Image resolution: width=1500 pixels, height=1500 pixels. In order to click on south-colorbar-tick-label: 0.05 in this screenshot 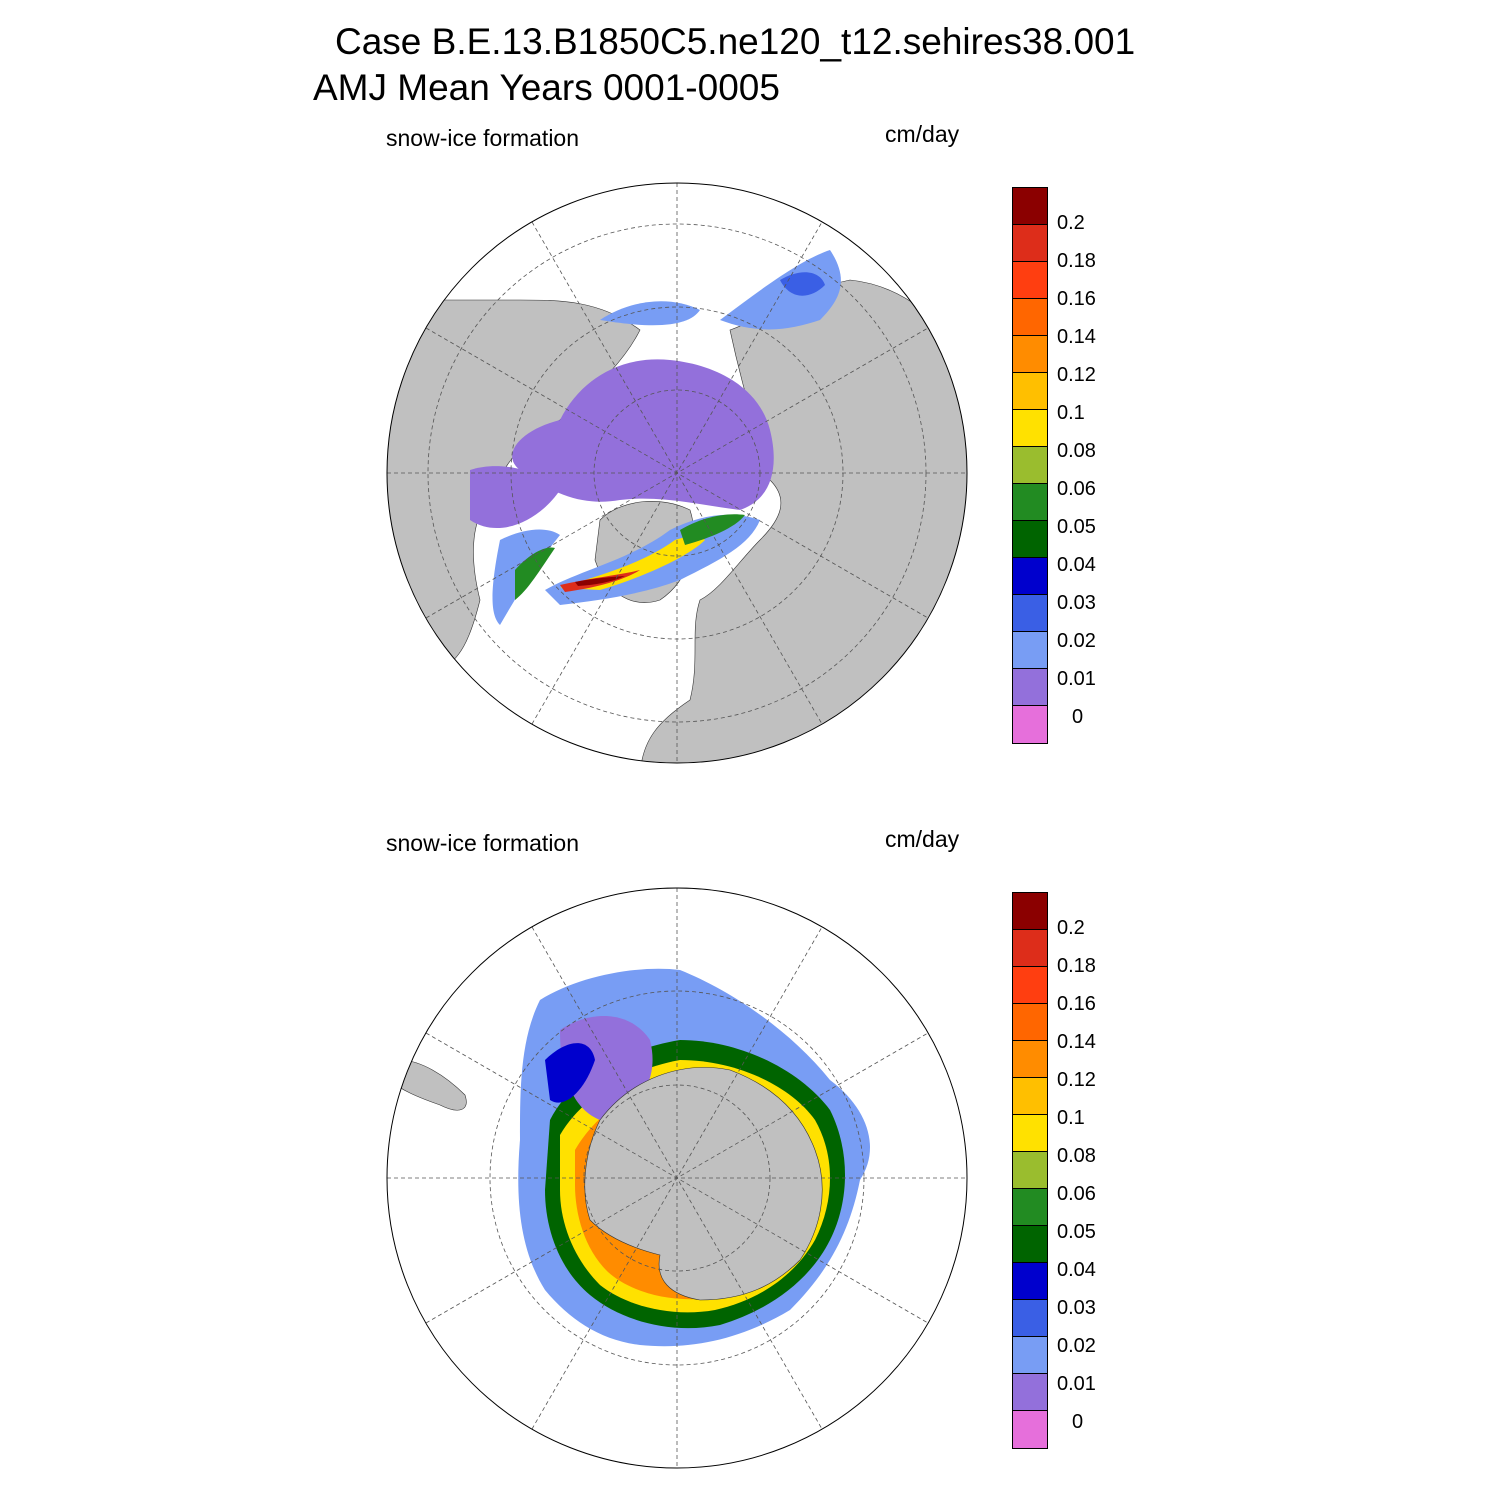, I will do `click(1076, 1232)`.